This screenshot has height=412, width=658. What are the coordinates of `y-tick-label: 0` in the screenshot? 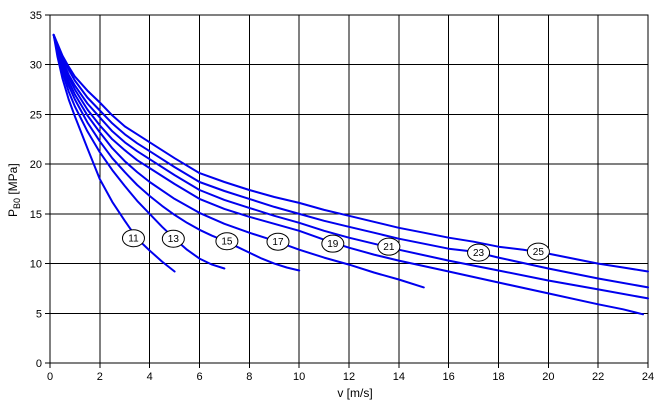 It's located at (39, 364).